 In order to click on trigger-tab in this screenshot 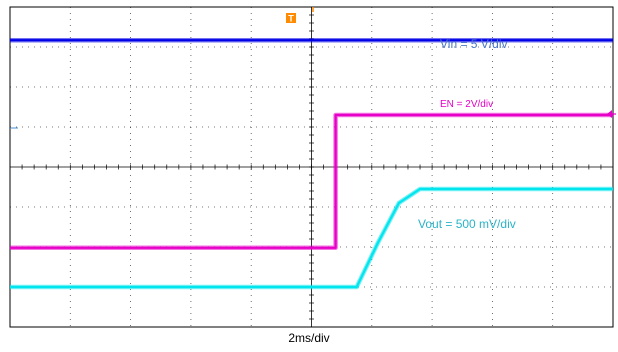, I will do `click(291, 18)`.